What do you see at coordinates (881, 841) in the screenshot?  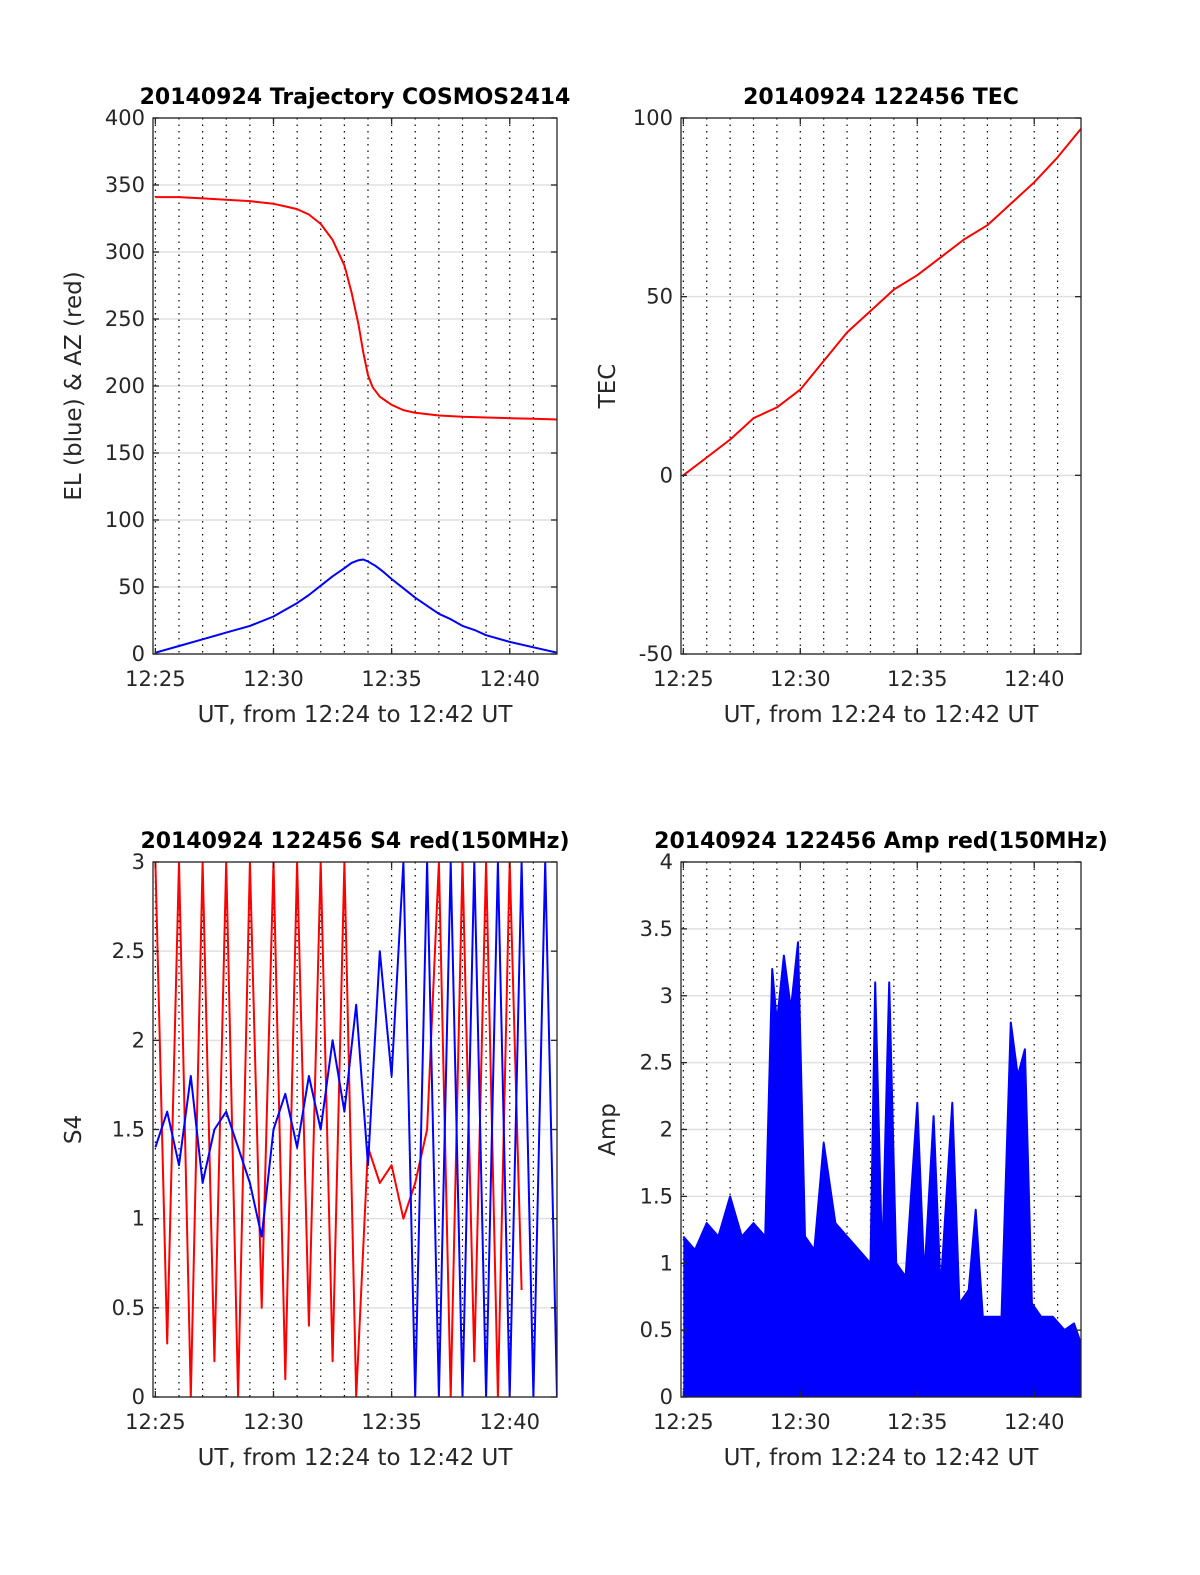 I see `chart-title: 20140924 122456 Amp red(150MHz)` at bounding box center [881, 841].